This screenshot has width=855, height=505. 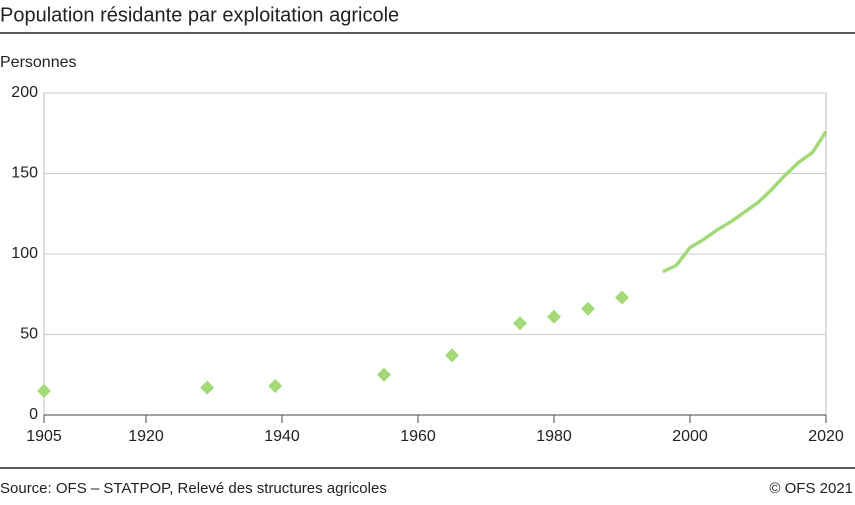 I want to click on y-axis-label: Personnes, so click(x=38, y=62).